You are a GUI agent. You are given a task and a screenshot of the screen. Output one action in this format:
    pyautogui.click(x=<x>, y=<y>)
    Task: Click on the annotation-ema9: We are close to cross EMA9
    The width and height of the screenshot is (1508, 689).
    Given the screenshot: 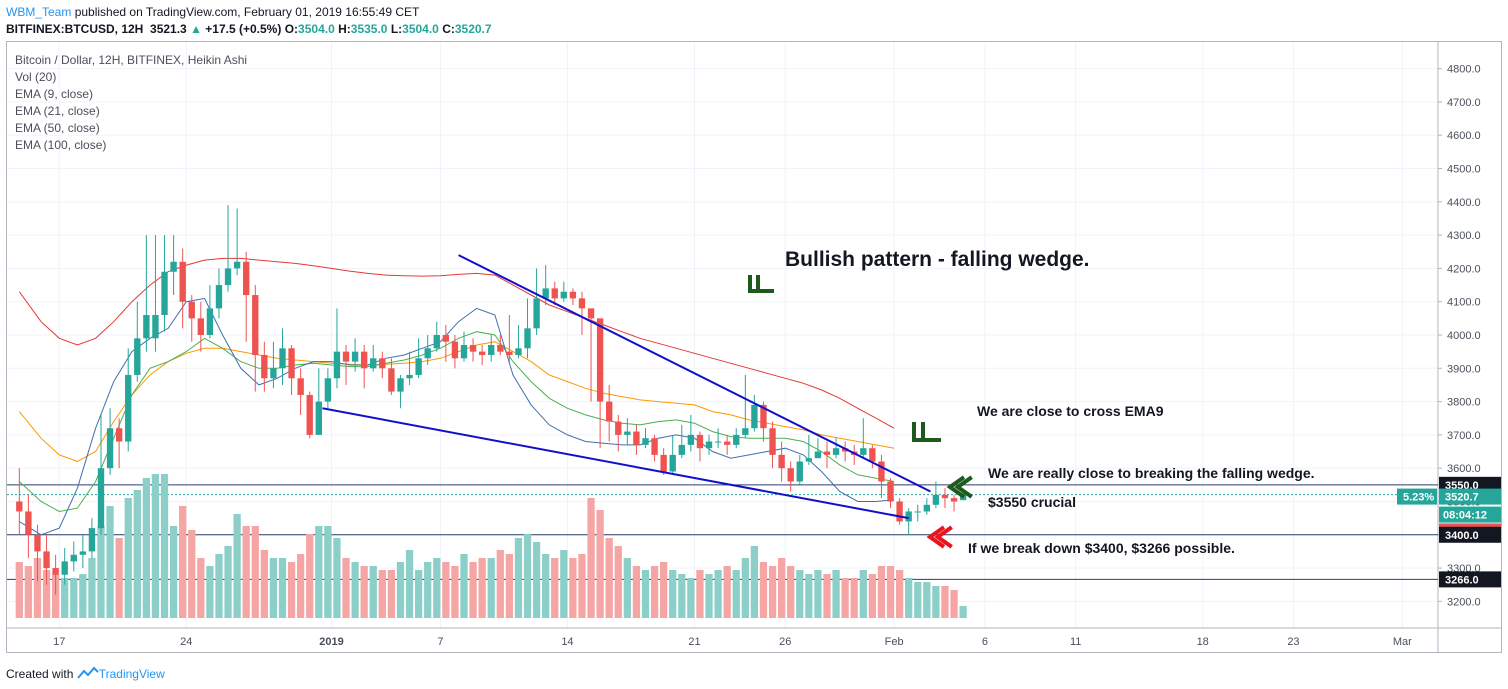 What is the action you would take?
    pyautogui.click(x=1070, y=411)
    